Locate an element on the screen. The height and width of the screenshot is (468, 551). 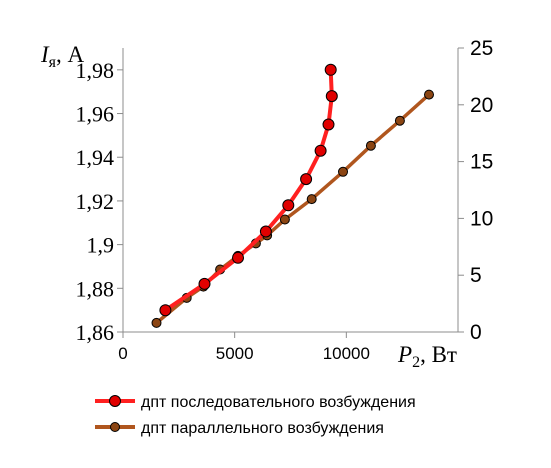
y-left-tick-label: 1,9 is located at coordinates (101, 245).